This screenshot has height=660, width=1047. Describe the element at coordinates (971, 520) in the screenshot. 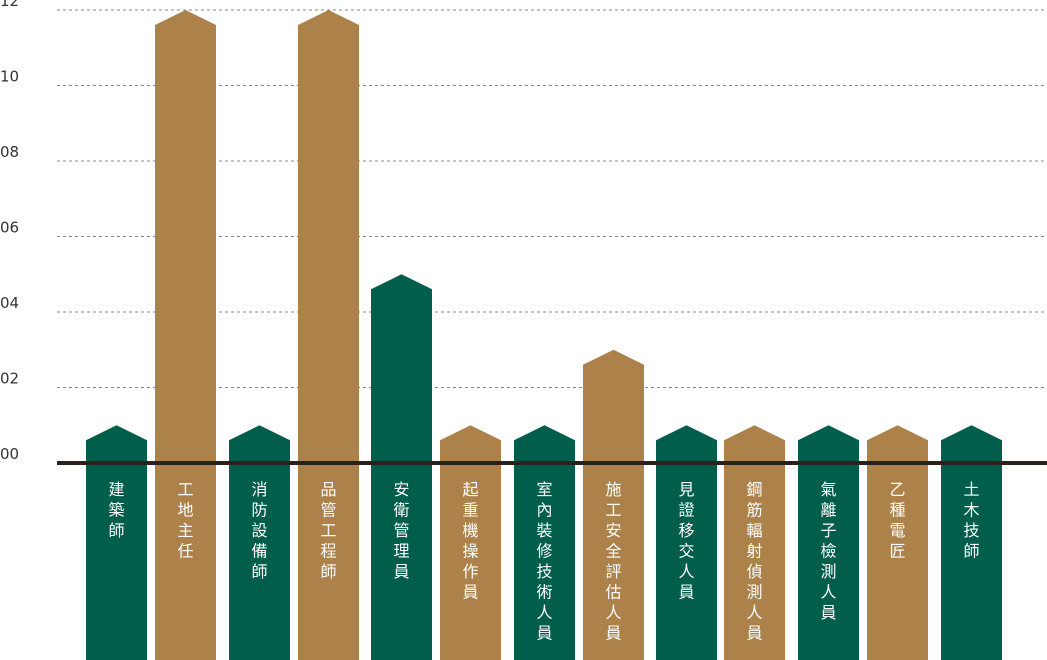

I see `bar-label-13: 土木技師` at that location.